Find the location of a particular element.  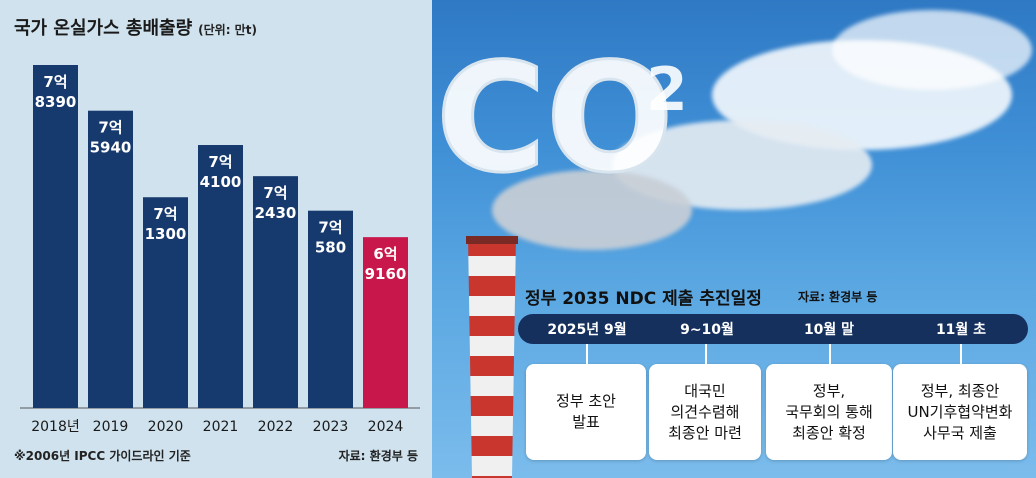

bar-value-label-4: 2430 is located at coordinates (276, 213).